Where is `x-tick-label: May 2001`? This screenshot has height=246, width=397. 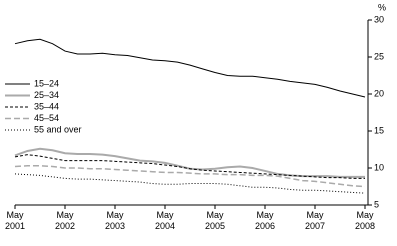
x-tick-label: May 2001 is located at coordinates (15, 220).